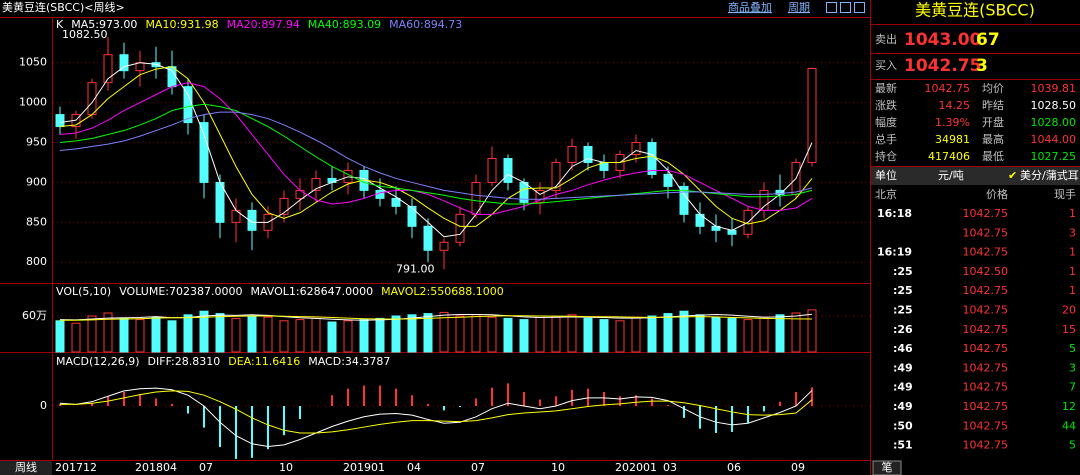 This screenshot has height=475, width=1080. I want to click on stat-value: 34981, so click(952, 139).